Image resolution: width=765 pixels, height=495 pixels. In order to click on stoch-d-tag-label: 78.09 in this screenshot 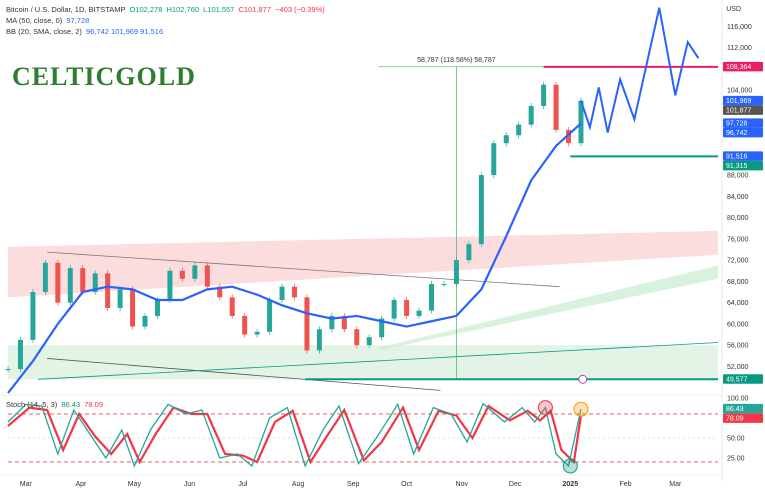, I will do `click(735, 419)`.